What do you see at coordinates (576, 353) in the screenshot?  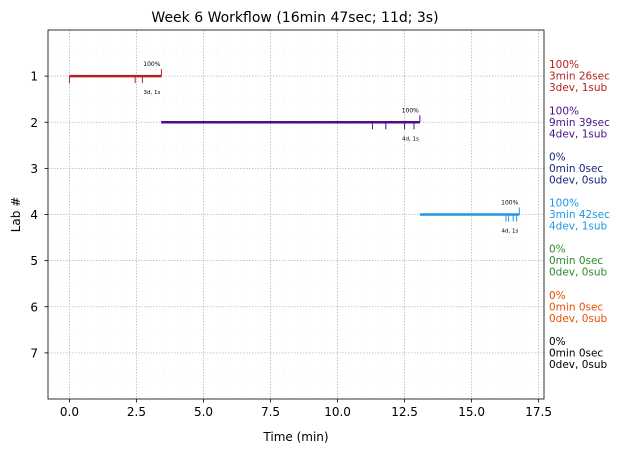 I see `lab-7-summary-line: 0min 0sec` at bounding box center [576, 353].